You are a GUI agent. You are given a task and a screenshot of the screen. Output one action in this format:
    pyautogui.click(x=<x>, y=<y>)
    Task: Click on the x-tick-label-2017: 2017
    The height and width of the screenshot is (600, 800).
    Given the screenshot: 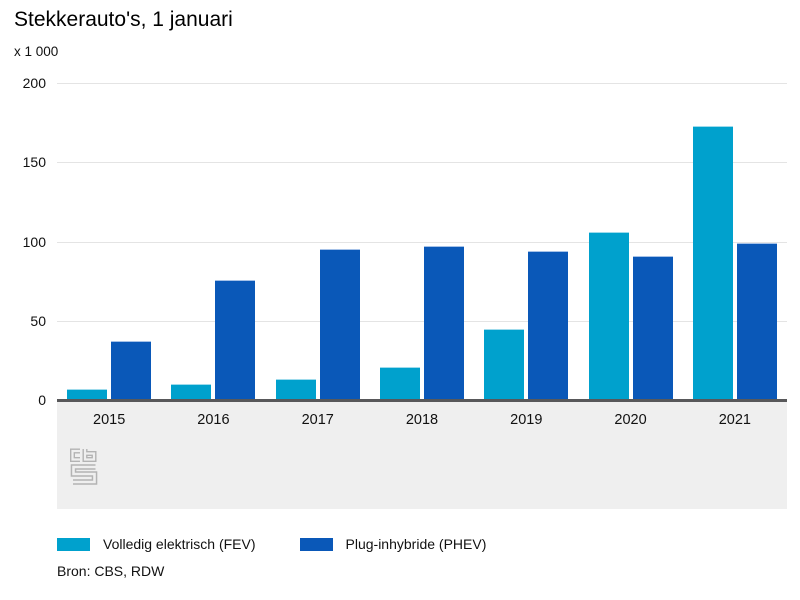 What is the action you would take?
    pyautogui.click(x=317, y=420)
    